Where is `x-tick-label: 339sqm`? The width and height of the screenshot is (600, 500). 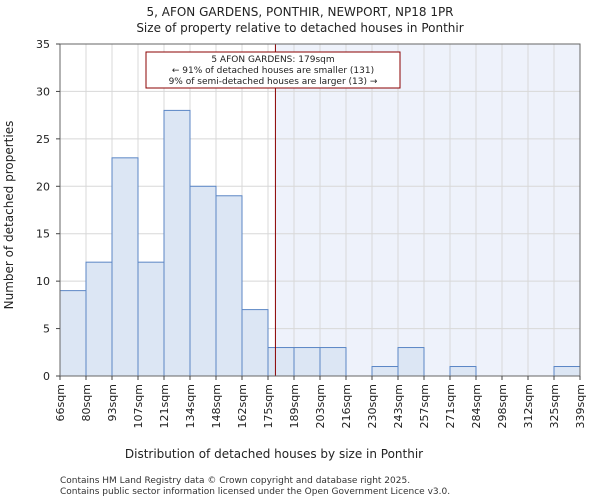
x-tick-label: 339sqm is located at coordinates (580, 406).